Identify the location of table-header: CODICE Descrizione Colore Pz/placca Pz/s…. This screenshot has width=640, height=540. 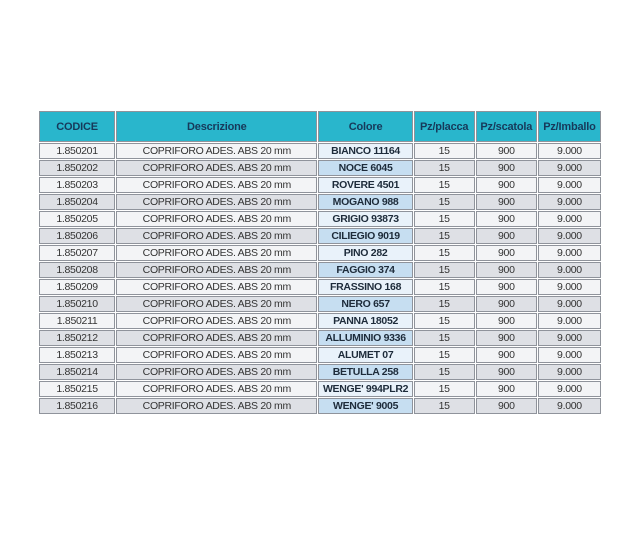
(320, 126).